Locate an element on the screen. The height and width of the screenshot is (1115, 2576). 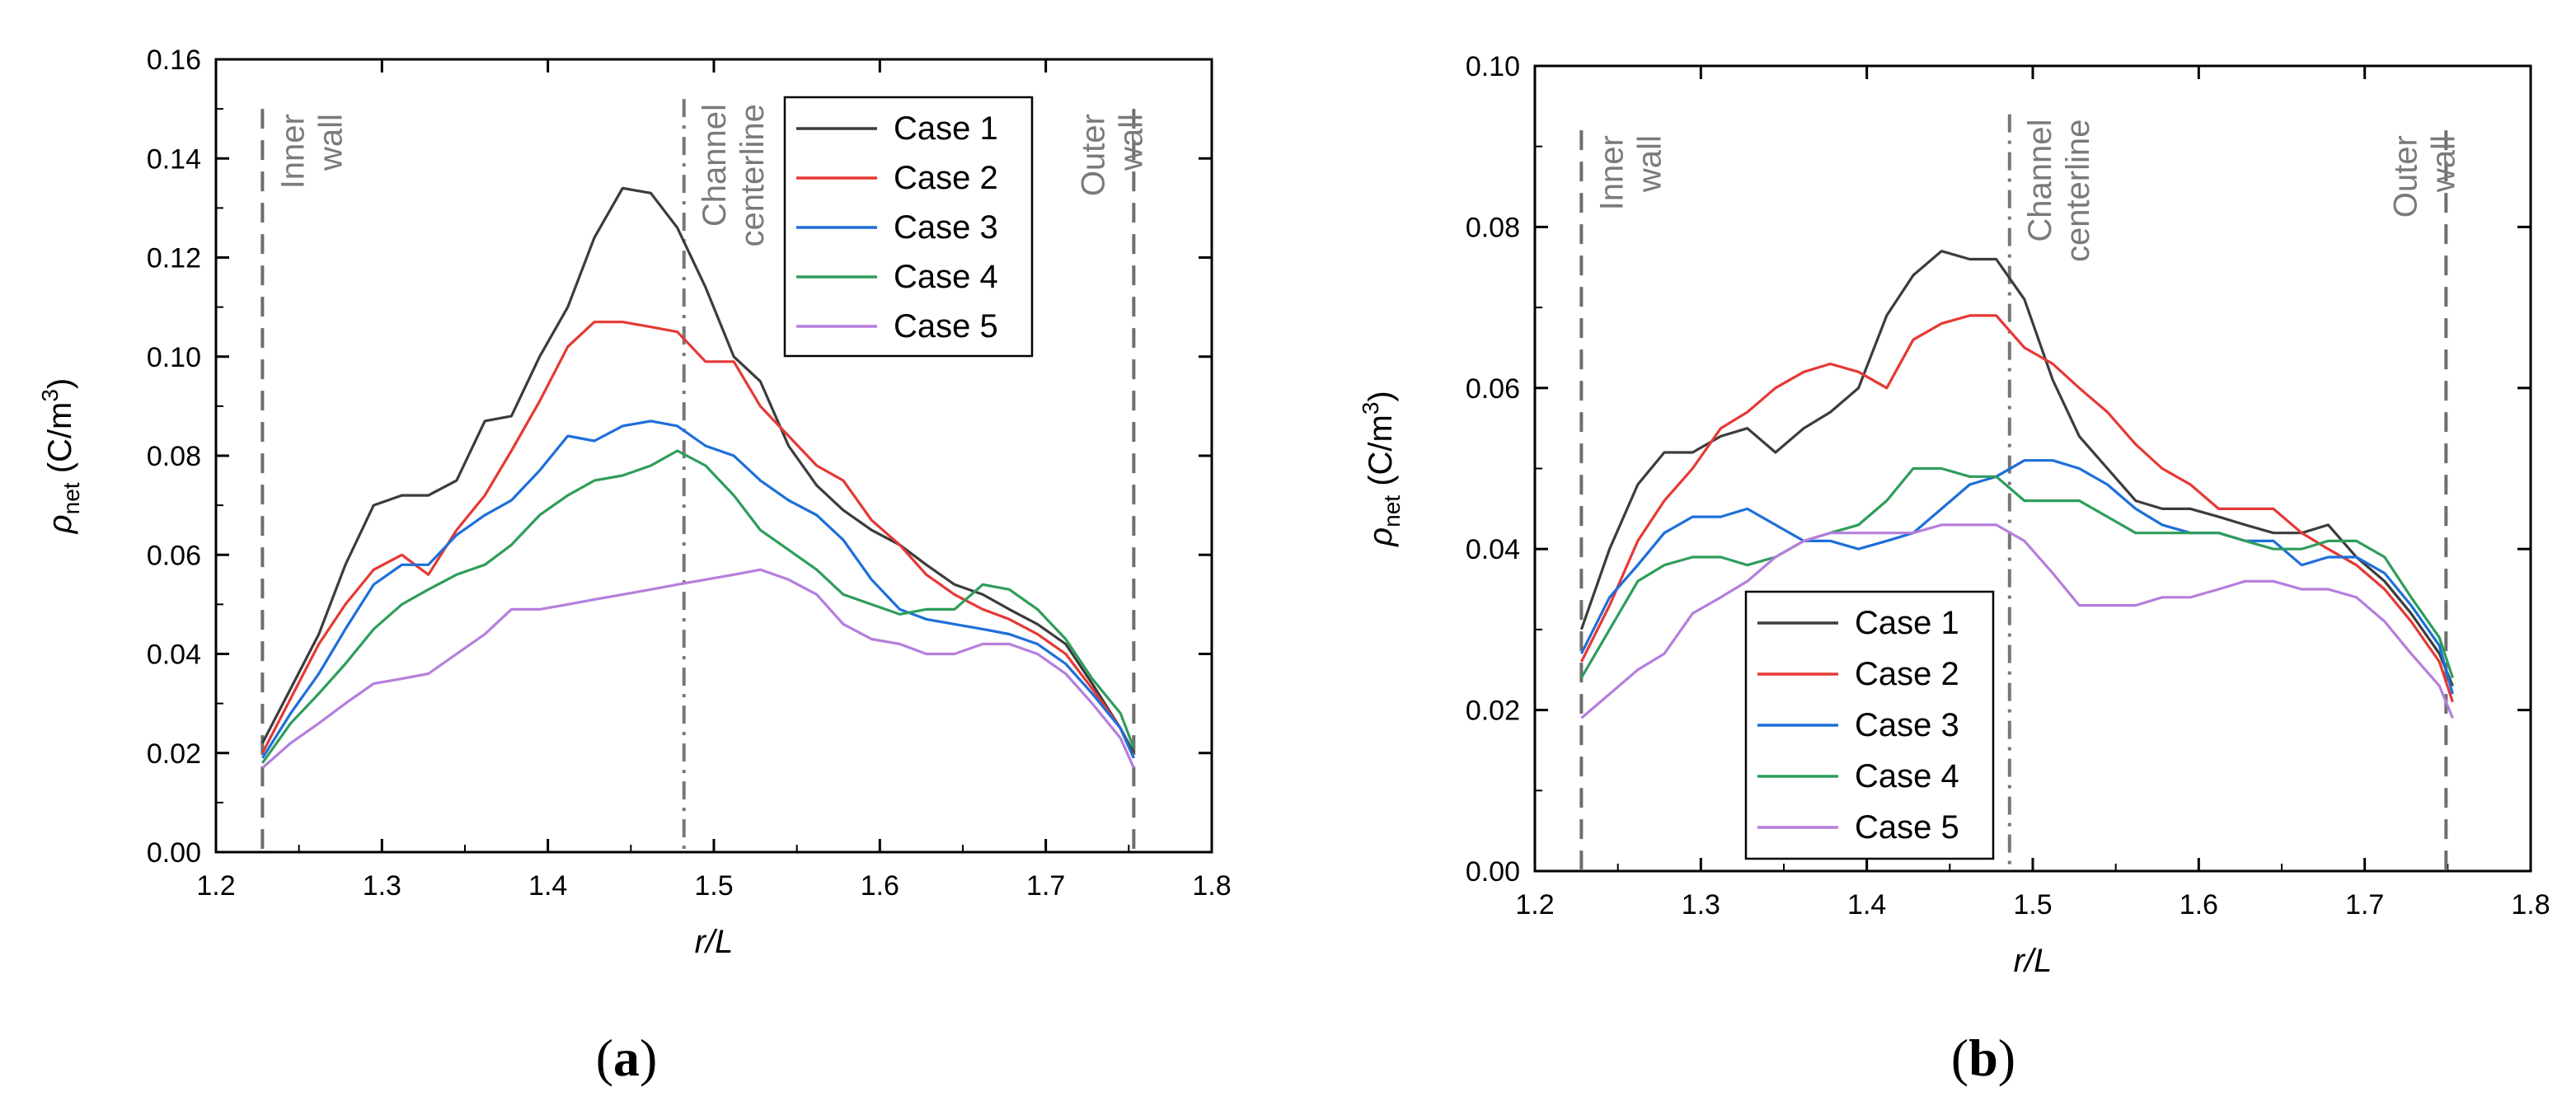
panel-label-letter: a is located at coordinates (626, 1057).